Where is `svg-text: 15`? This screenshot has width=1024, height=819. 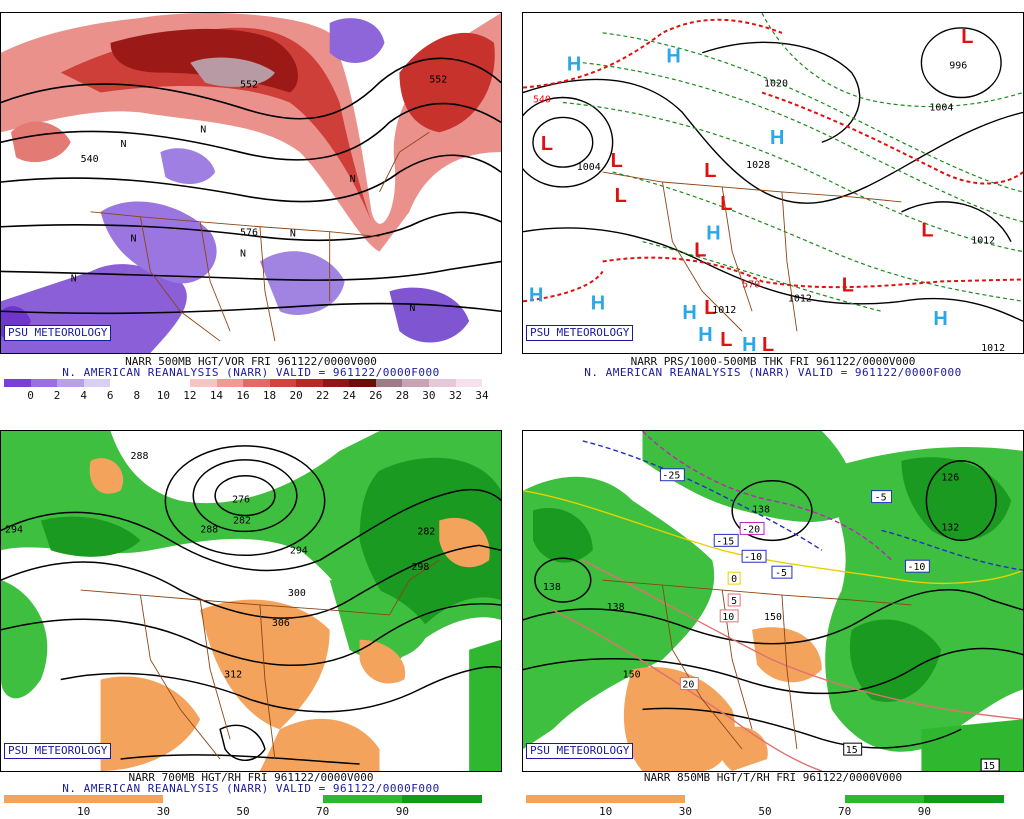 svg-text: 15 is located at coordinates (989, 766).